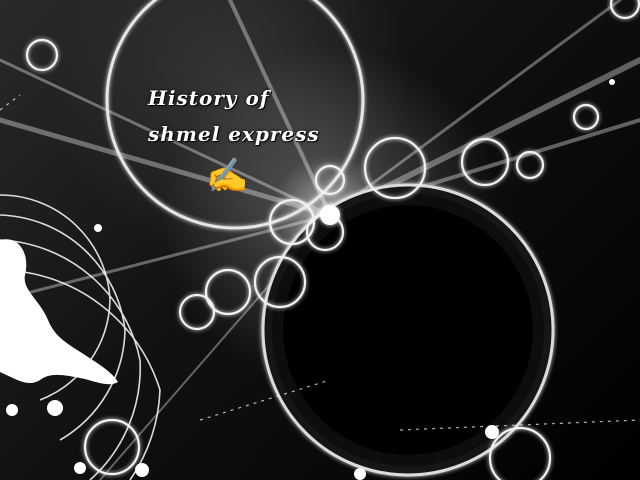 This screenshot has height=480, width=640. I want to click on title-line-2: shmel express, so click(234, 134).